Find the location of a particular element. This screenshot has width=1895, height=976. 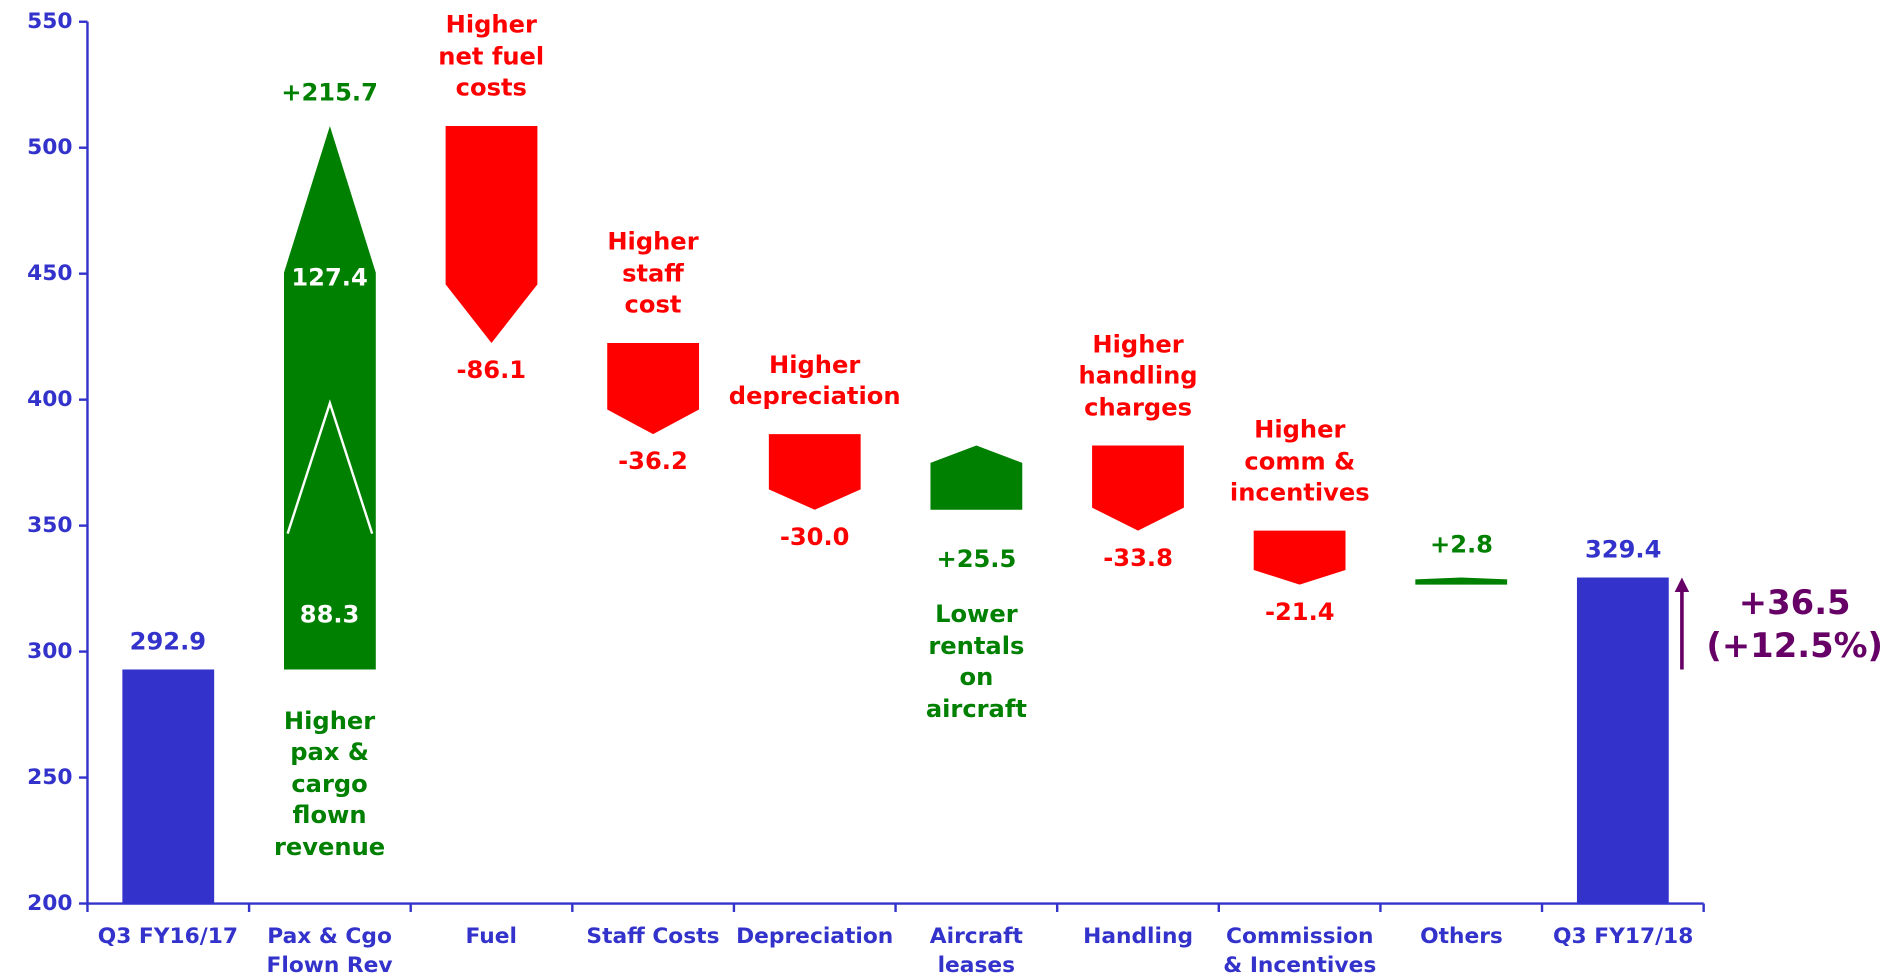

x-tick-label: Pax & Cgo Flown Rev is located at coordinates (329, 950).